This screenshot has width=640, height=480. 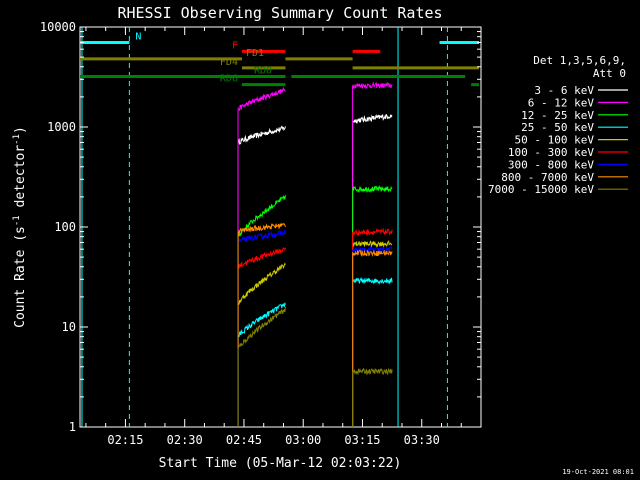 I want to click on series-line-0-pass2, so click(x=372, y=118).